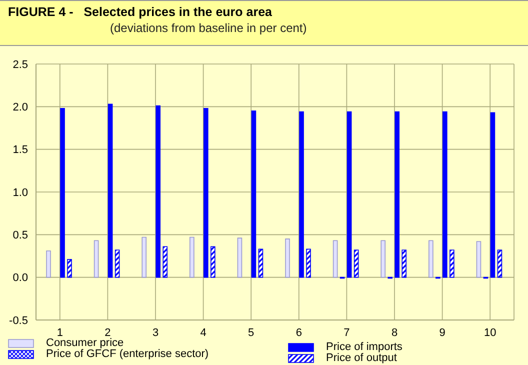  I want to click on x-tick-label: 10, so click(490, 332).